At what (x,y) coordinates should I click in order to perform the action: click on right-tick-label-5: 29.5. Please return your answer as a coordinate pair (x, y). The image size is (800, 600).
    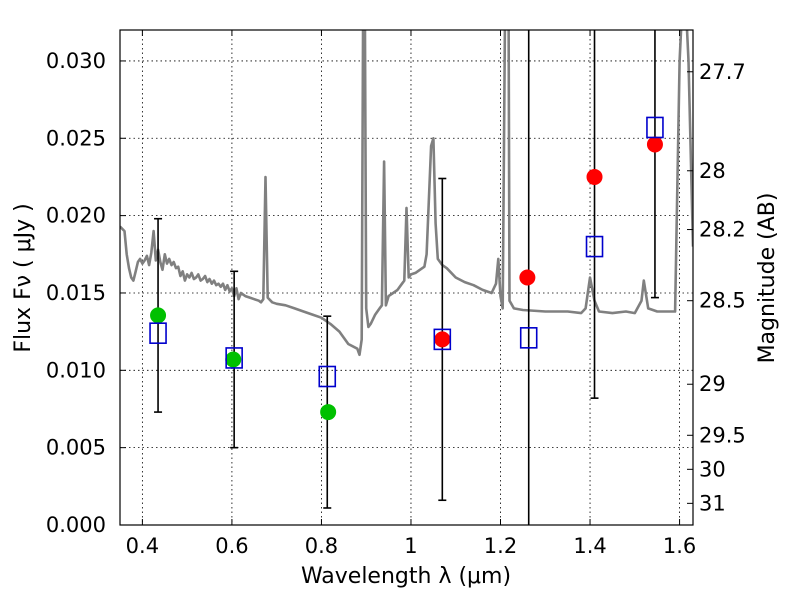
    Looking at the image, I should click on (722, 435).